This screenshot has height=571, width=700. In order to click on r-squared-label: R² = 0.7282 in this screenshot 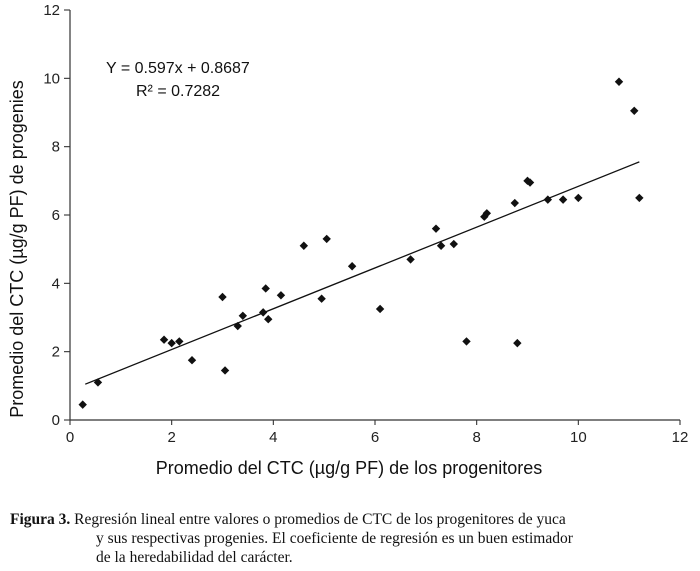, I will do `click(178, 91)`.